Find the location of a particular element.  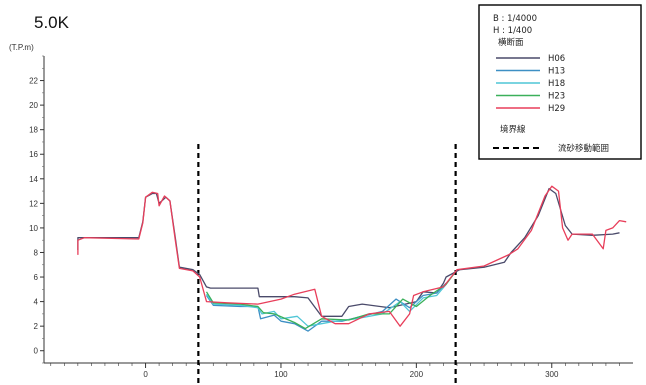

legend-scale-h: H : 1/400 is located at coordinates (512, 31).